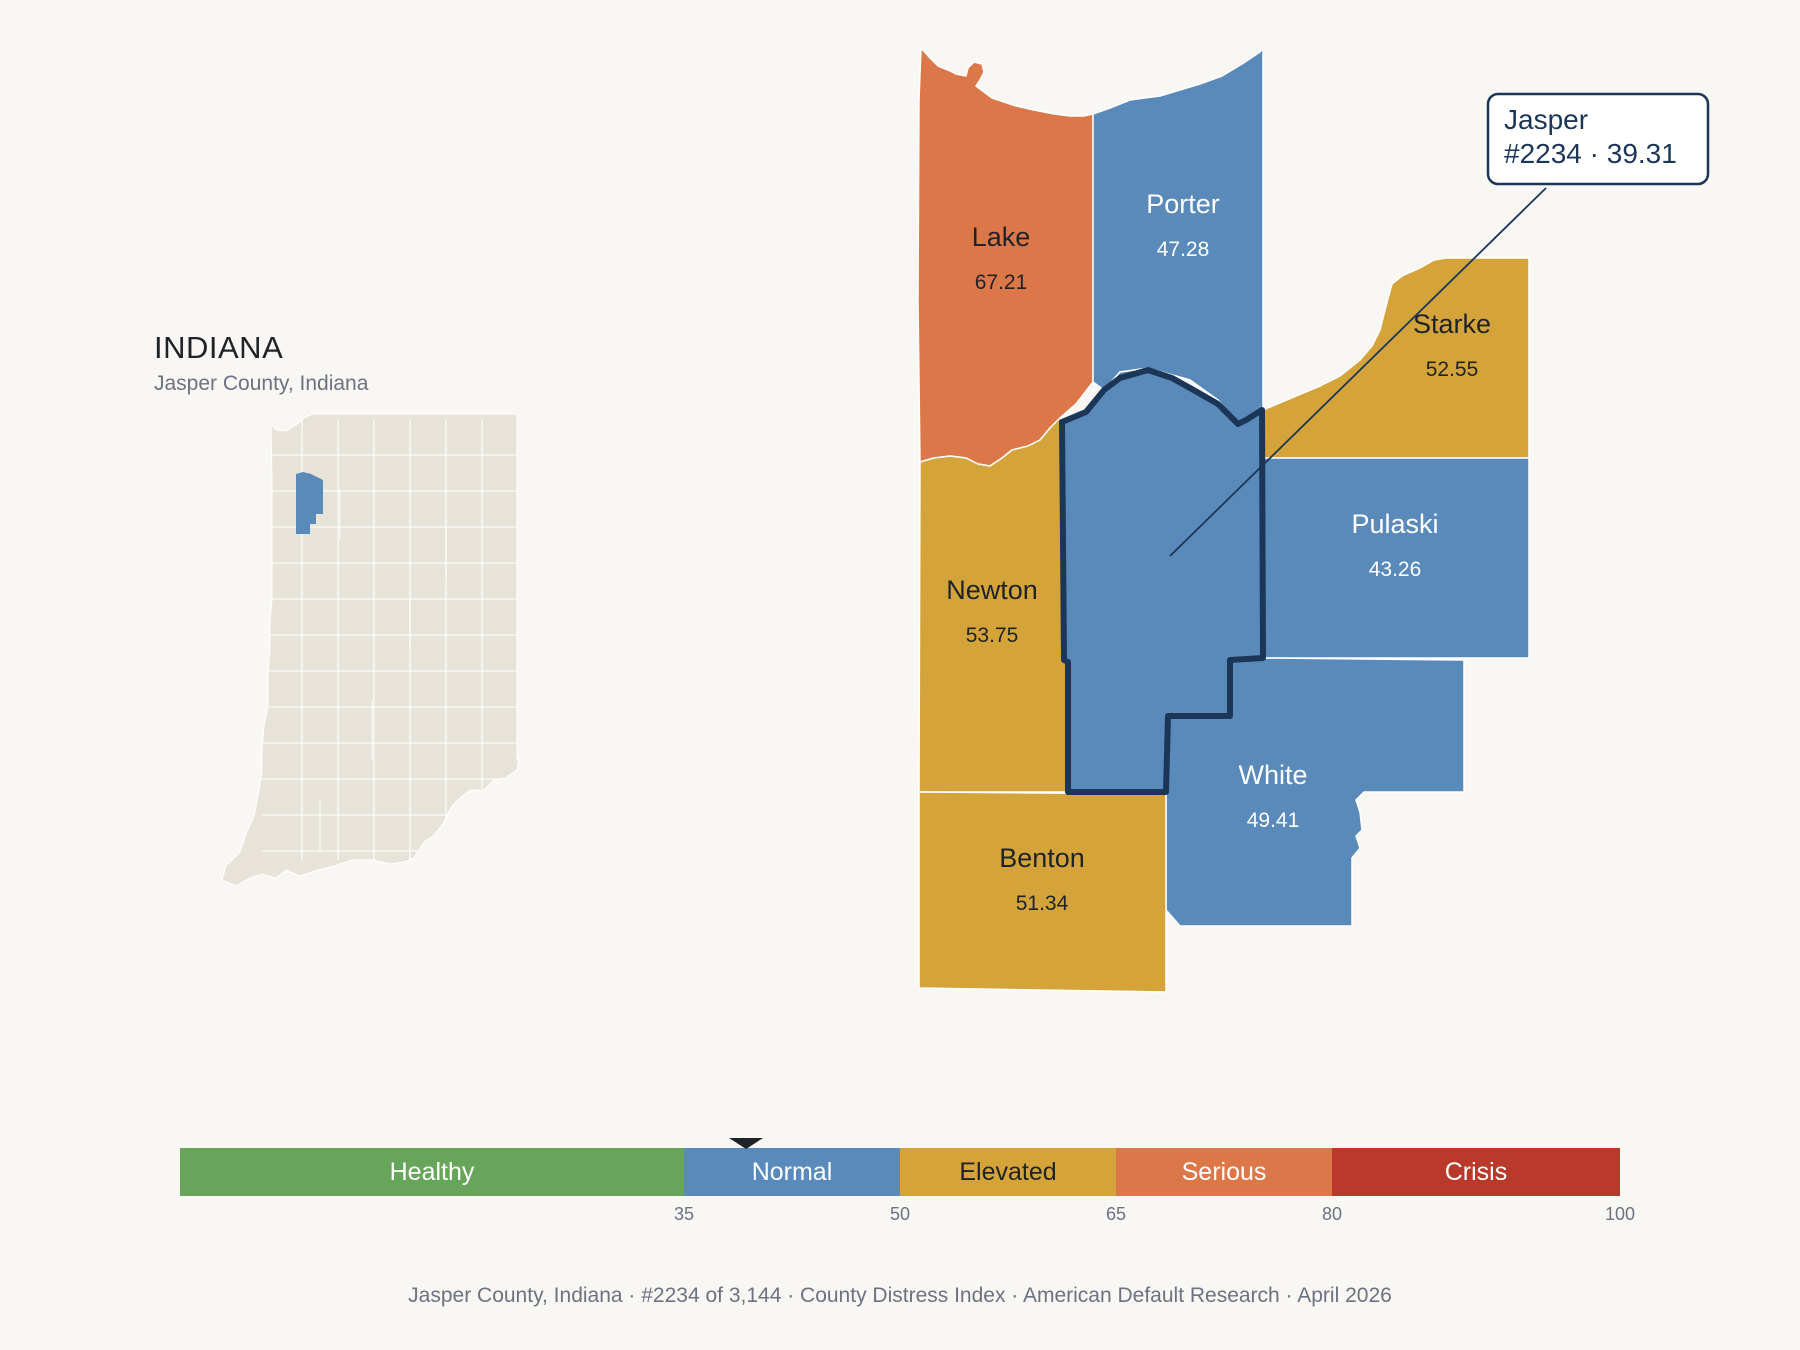 This screenshot has width=1800, height=1350. What do you see at coordinates (684, 1214) in the screenshot?
I see `legend-tick-label: 35` at bounding box center [684, 1214].